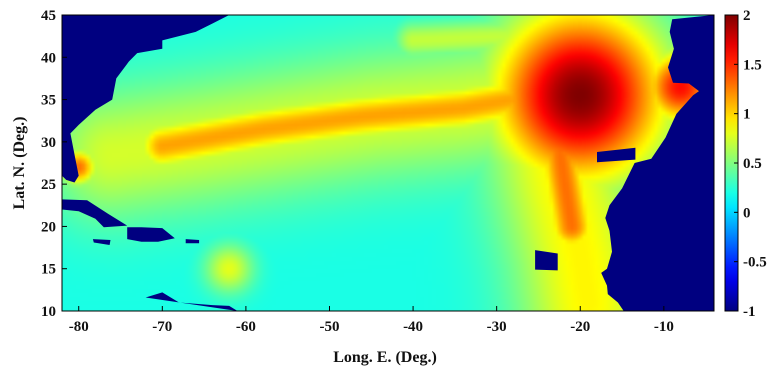  I want to click on x-tick-label: -50, so click(329, 327).